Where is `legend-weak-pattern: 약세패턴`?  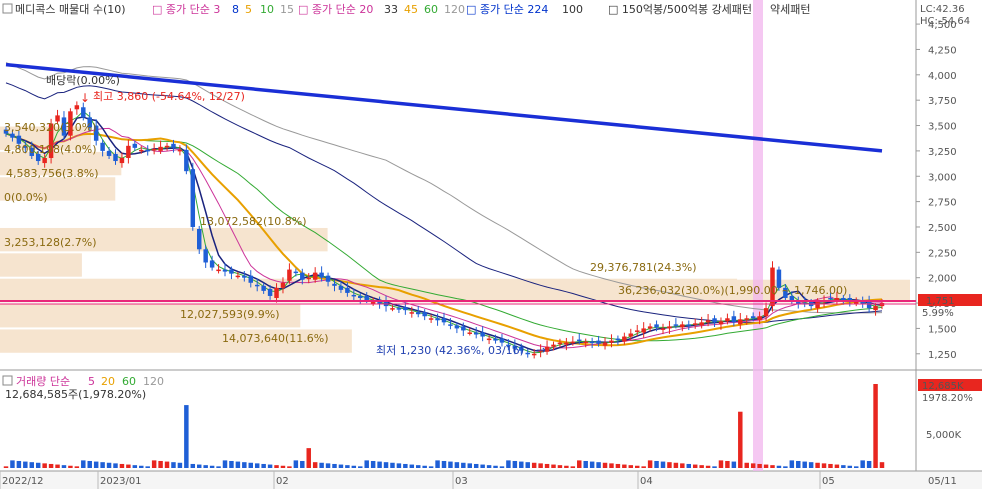
legend-weak-pattern: 약세패턴 is located at coordinates (790, 9).